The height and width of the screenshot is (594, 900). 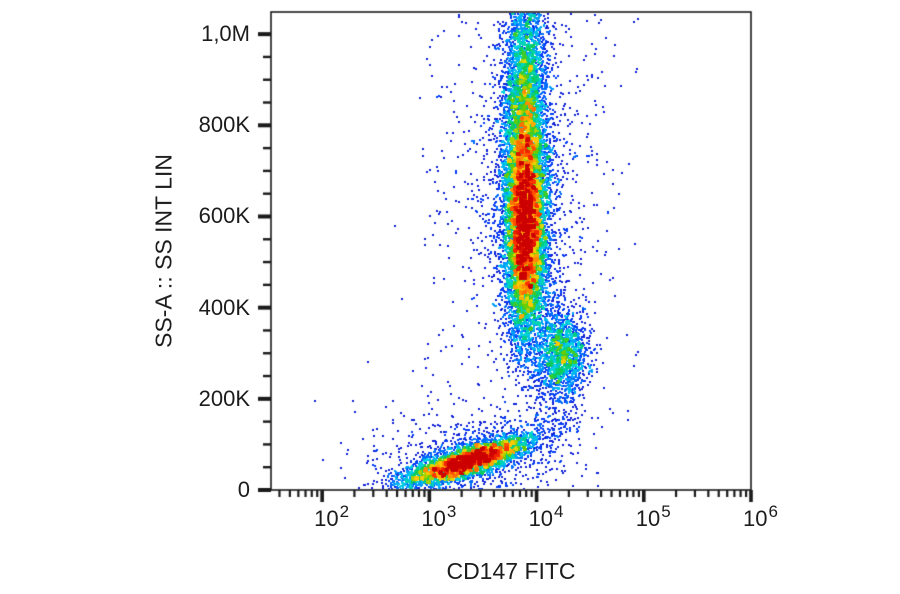 I want to click on x-tick-label: 10², so click(x=331, y=518).